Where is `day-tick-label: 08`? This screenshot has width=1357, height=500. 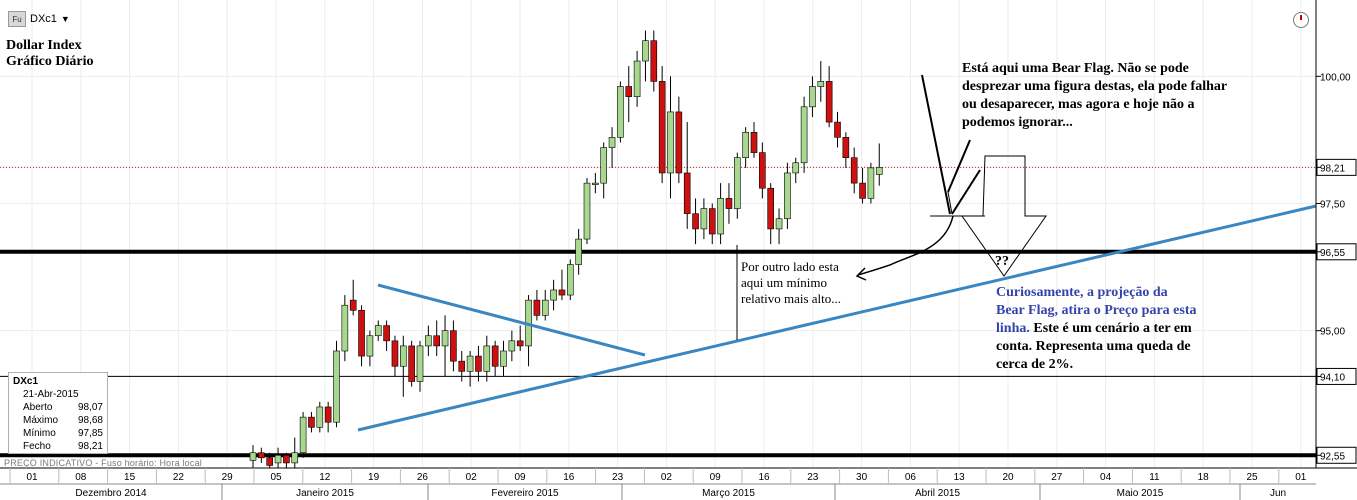
day-tick-label: 08 is located at coordinates (81, 477).